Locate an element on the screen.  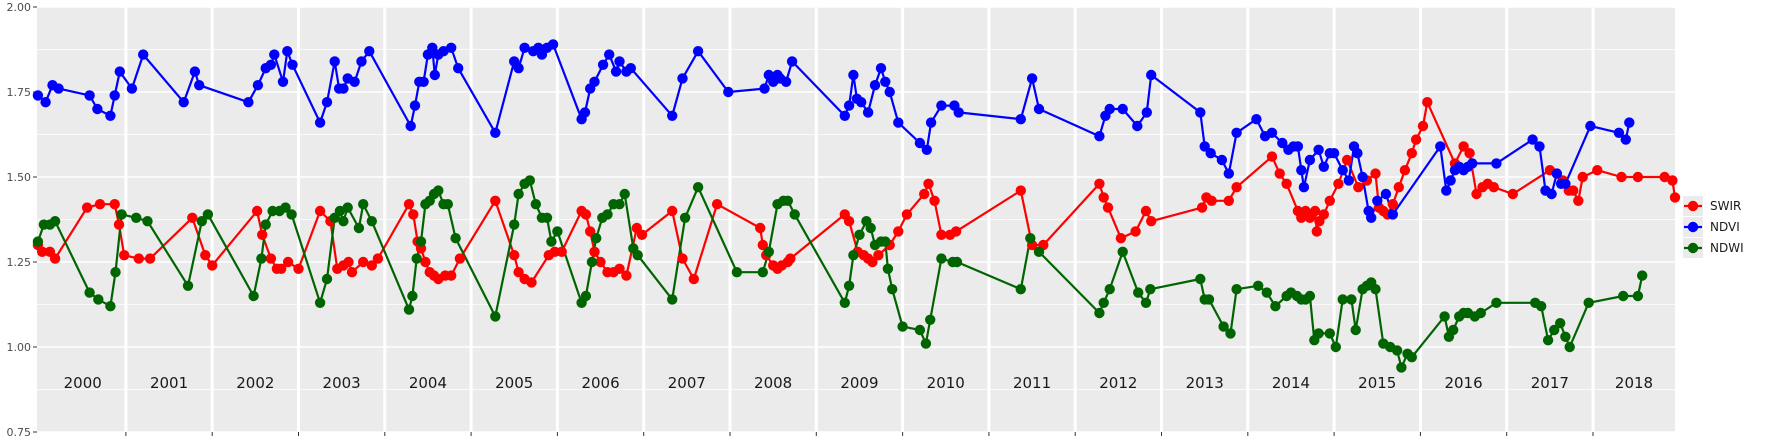
year-label: 2008 is located at coordinates (773, 383).